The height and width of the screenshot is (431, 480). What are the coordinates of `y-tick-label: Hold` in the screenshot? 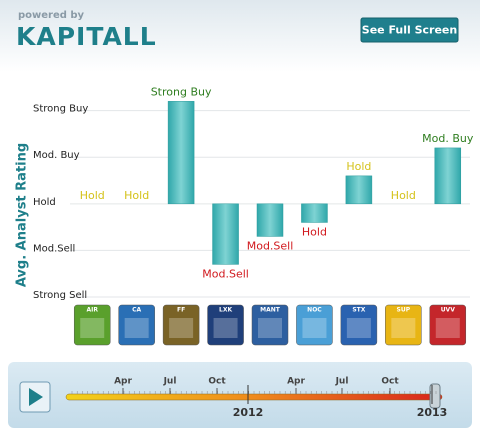 It's located at (44, 202).